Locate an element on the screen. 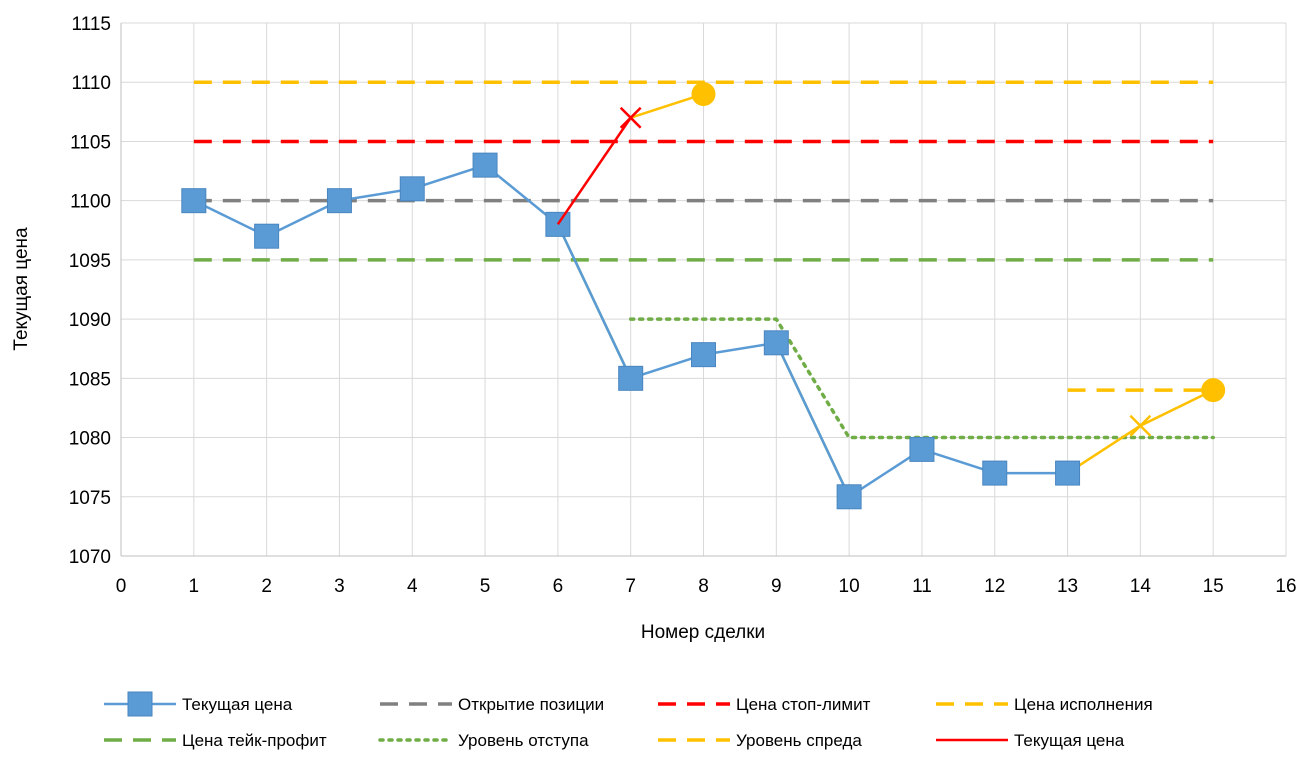  legend-marker is located at coordinates (140, 704).